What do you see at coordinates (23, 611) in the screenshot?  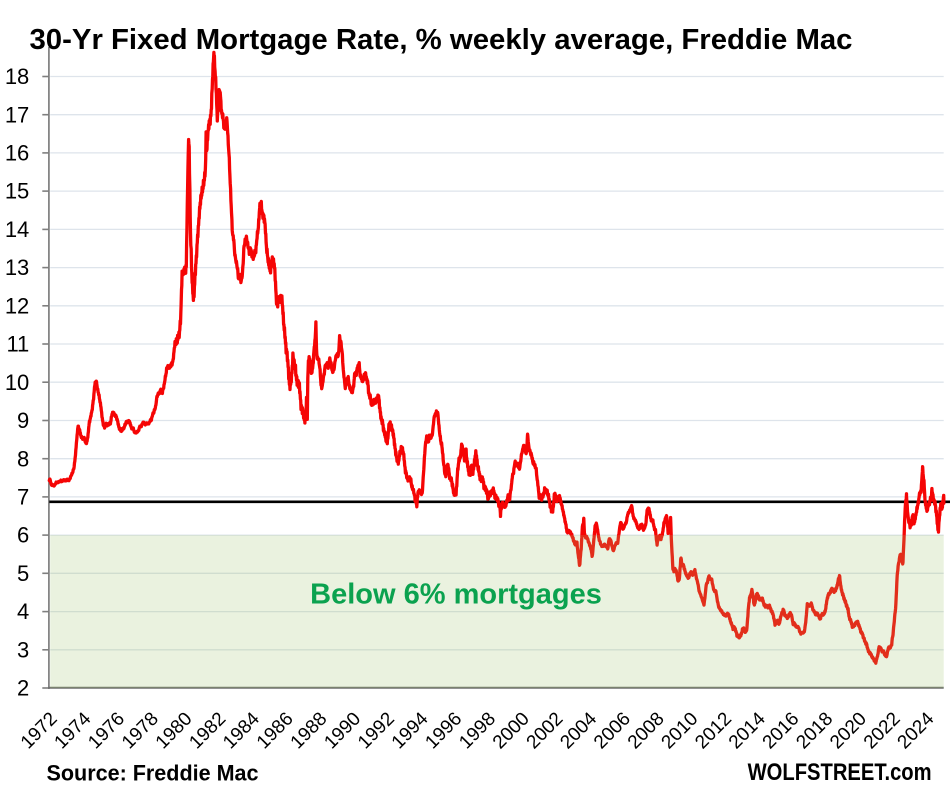 I see `svg-text: 4` at bounding box center [23, 611].